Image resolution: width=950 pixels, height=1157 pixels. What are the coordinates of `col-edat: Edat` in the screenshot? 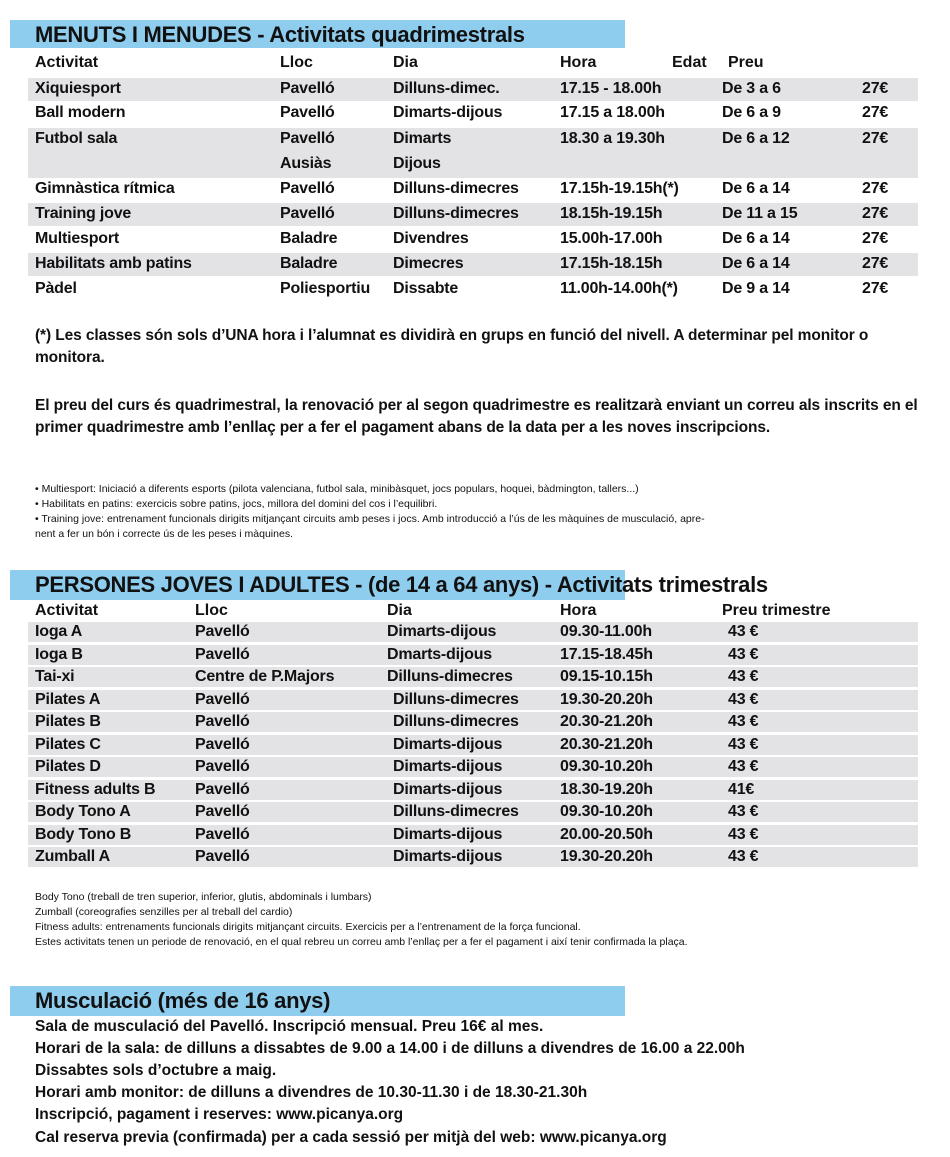 It's located at (689, 62).